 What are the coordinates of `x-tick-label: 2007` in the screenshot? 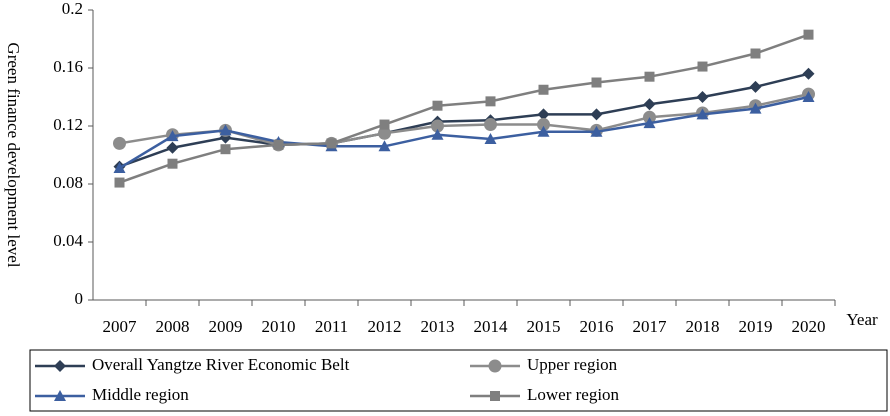 It's located at (120, 326).